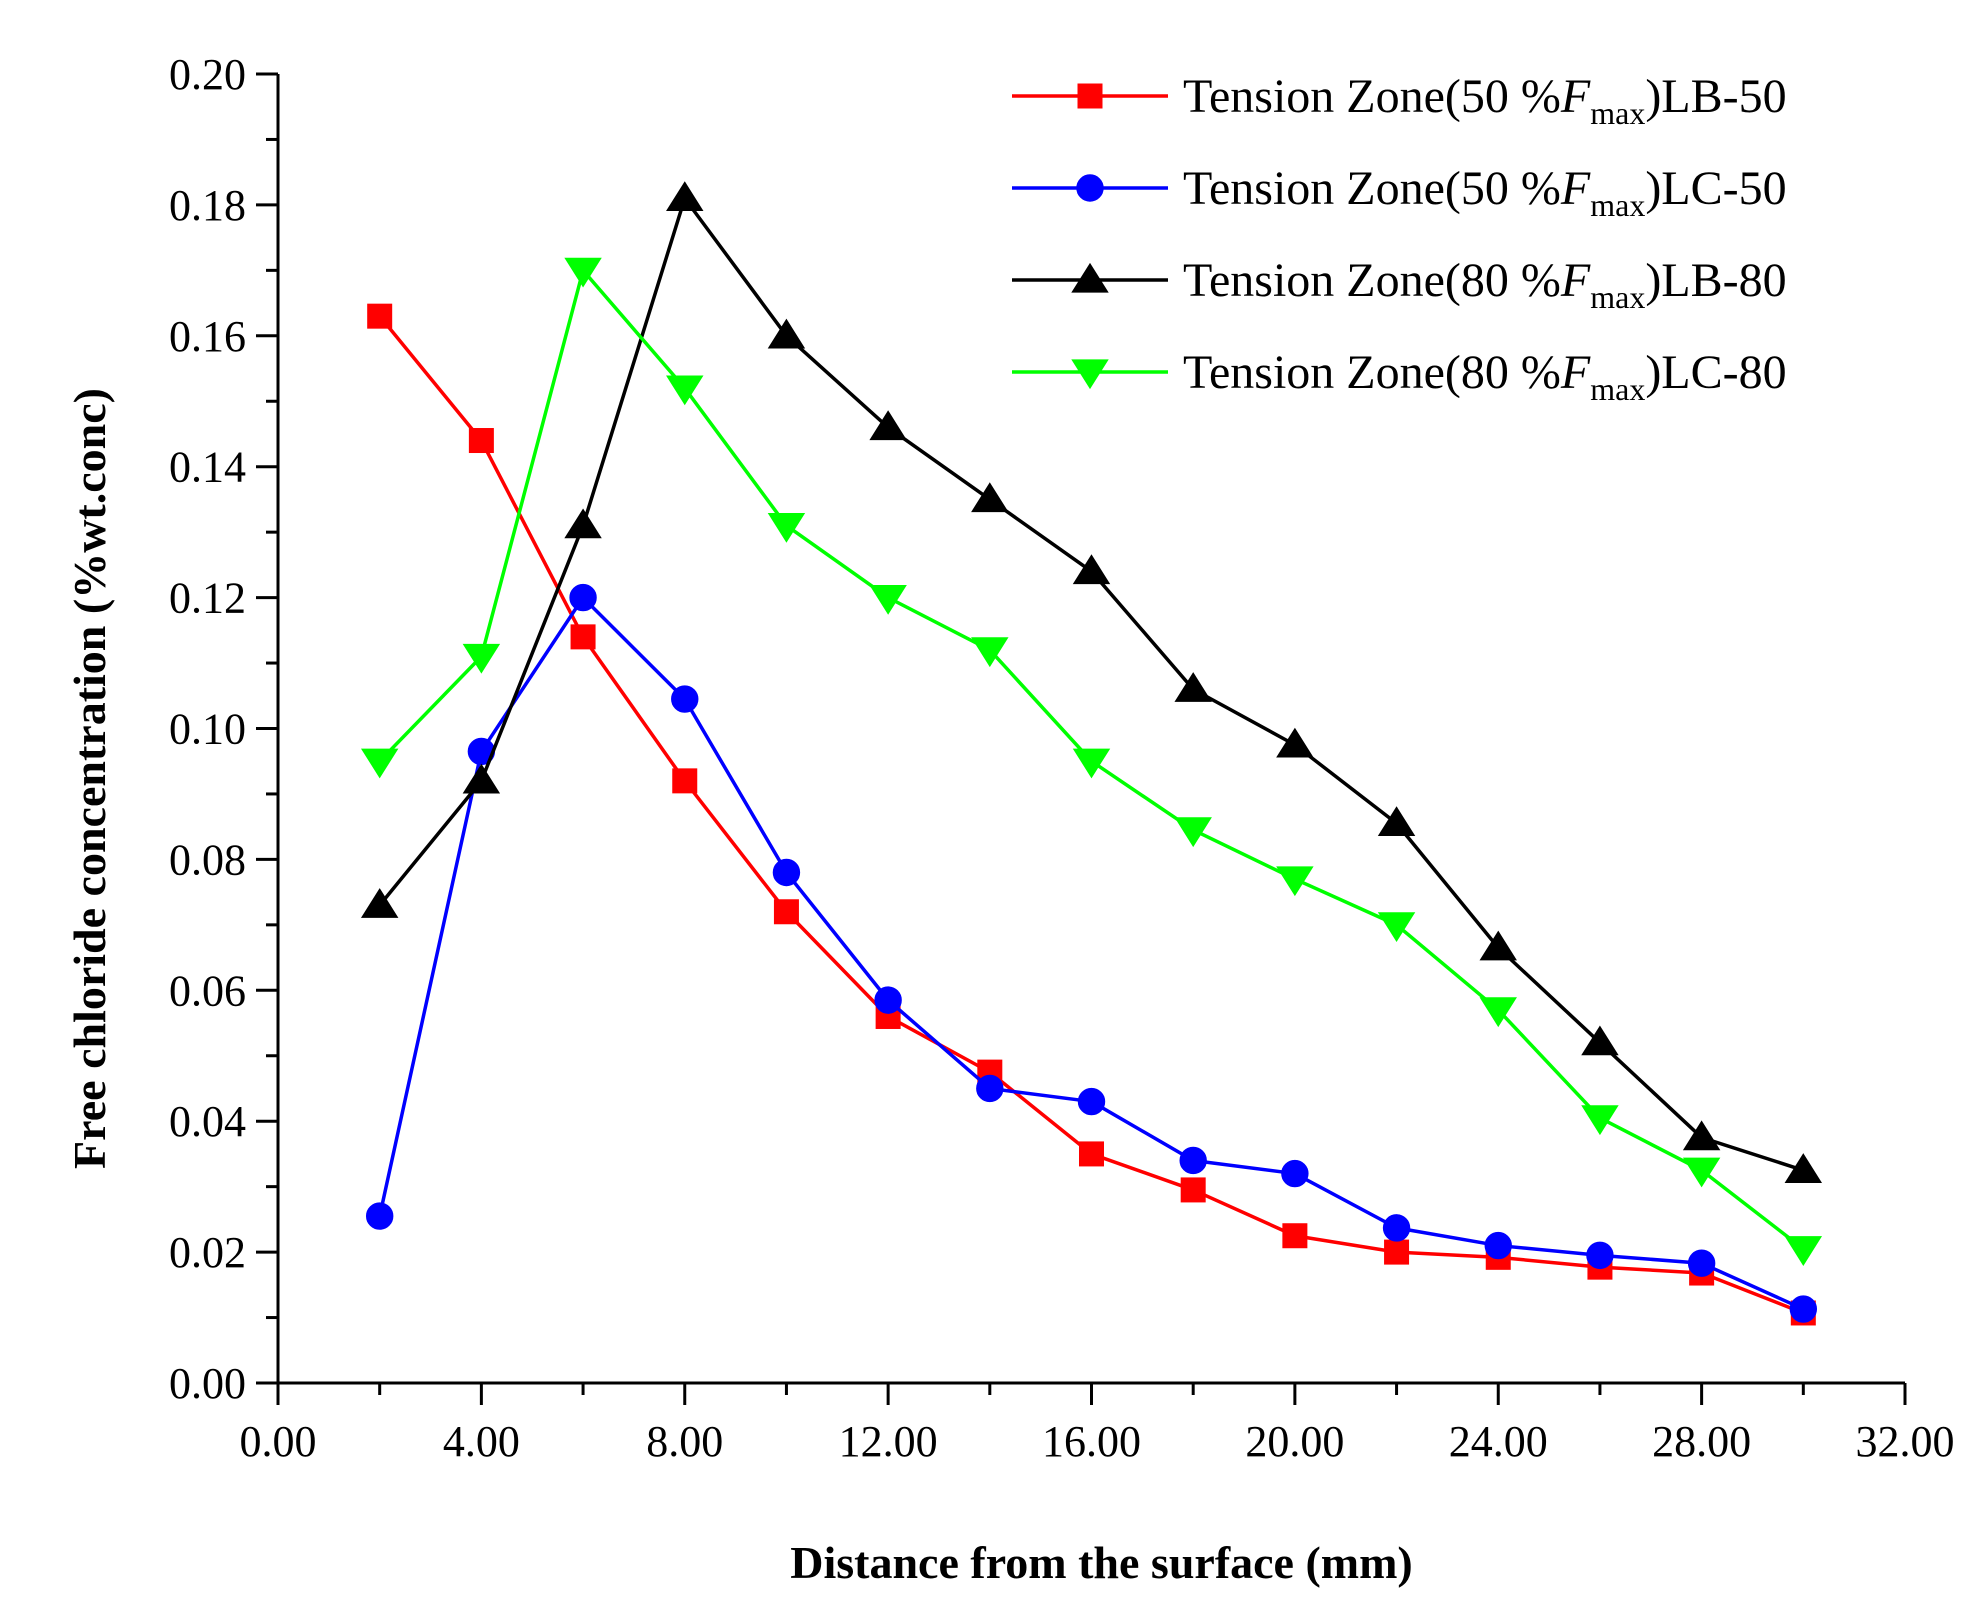 The height and width of the screenshot is (1622, 1979). I want to click on y-tick-label: 0.00, so click(207, 1383).